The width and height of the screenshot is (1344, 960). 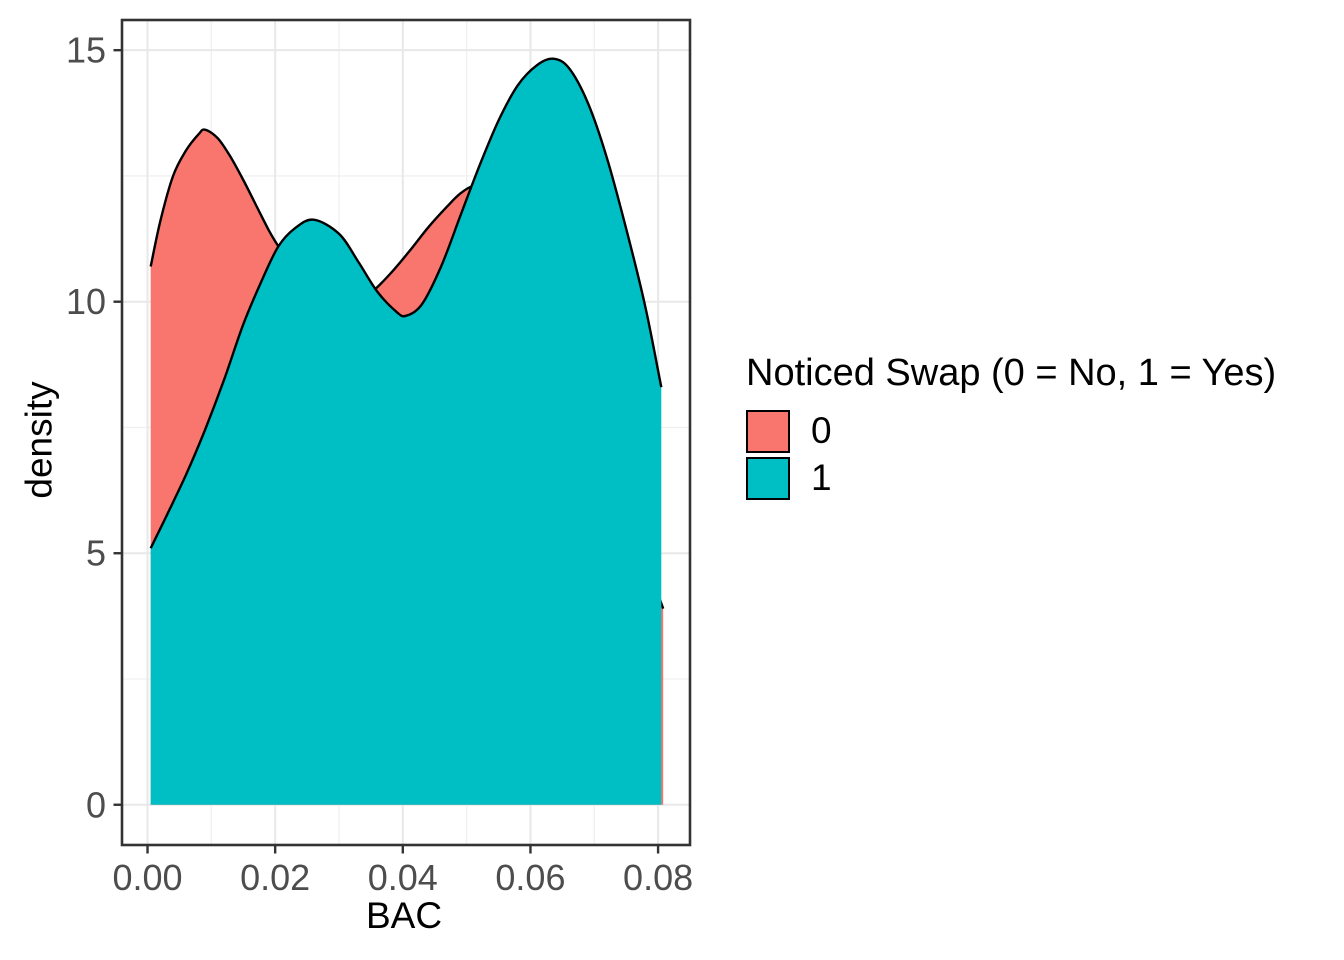 What do you see at coordinates (658, 877) in the screenshot?
I see `x-tick-label: 0.08` at bounding box center [658, 877].